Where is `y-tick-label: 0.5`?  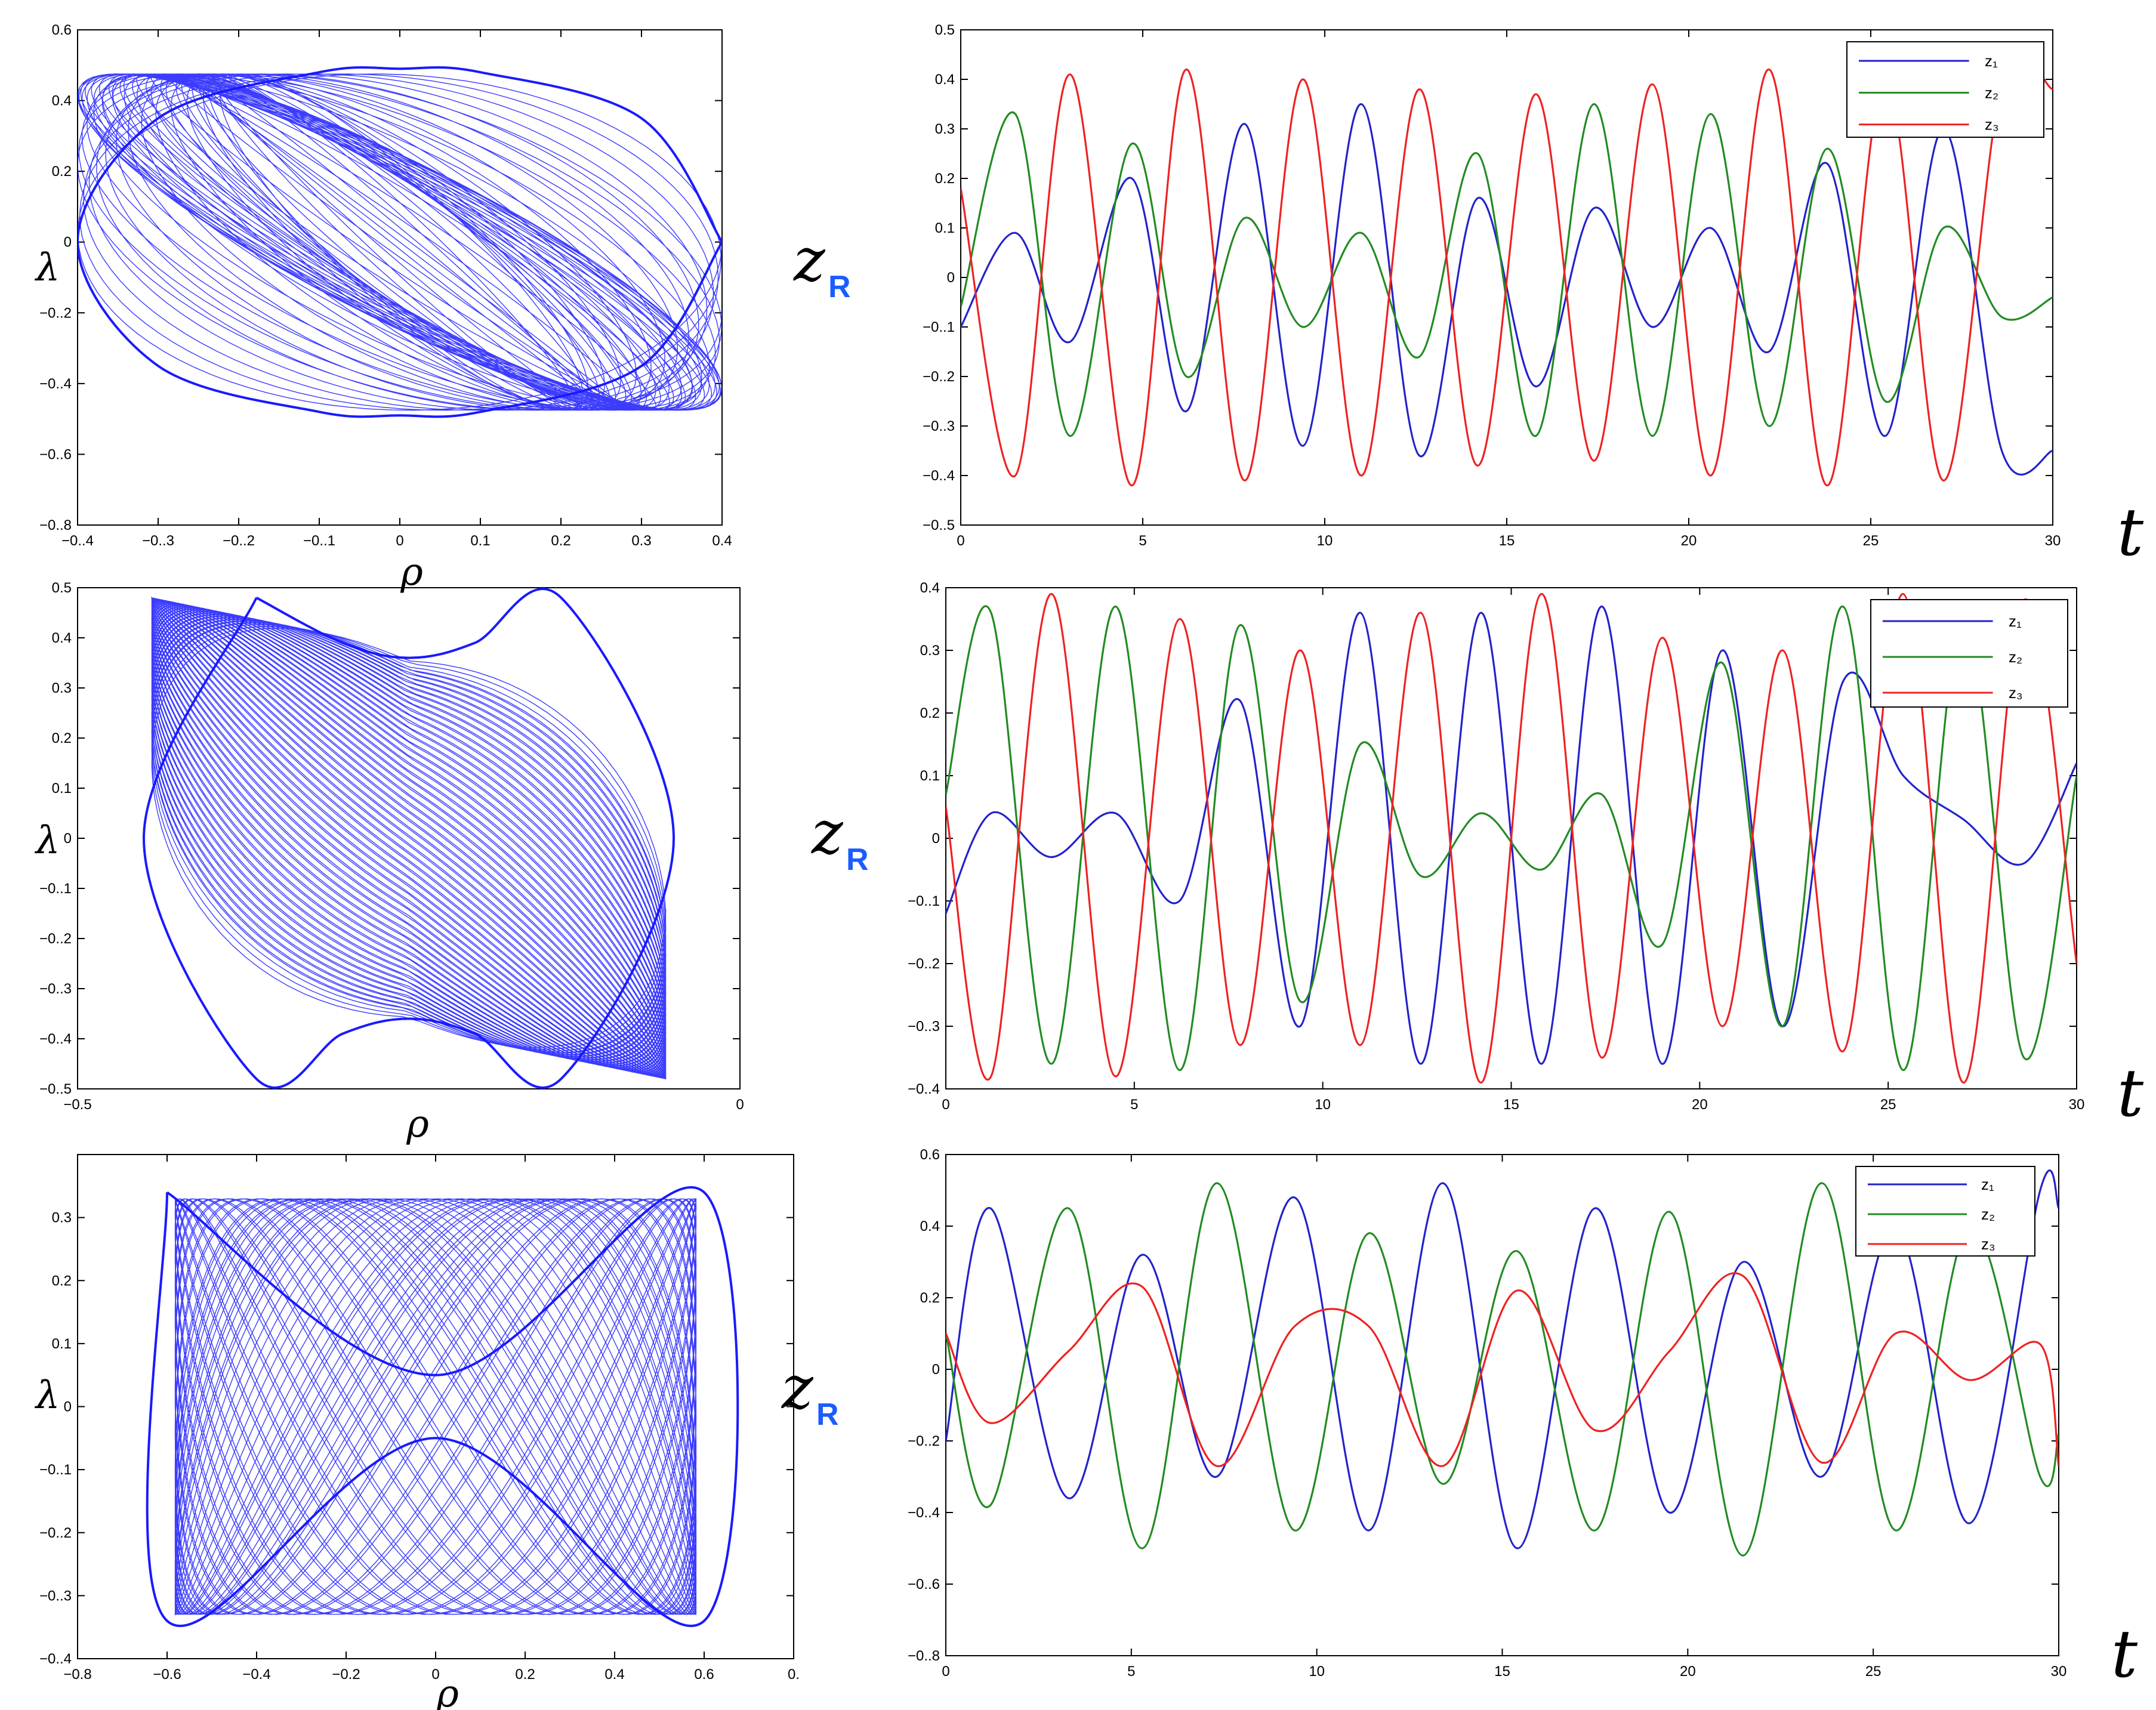
y-tick-label: 0.5 is located at coordinates (62, 588).